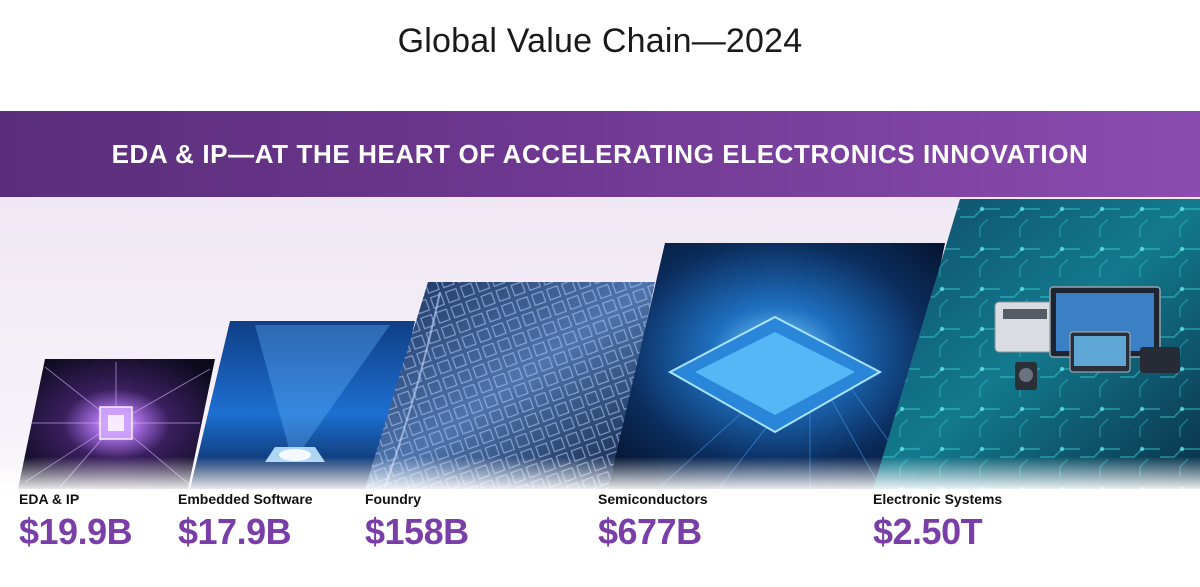 This screenshot has width=1200, height=587. What do you see at coordinates (75, 499) in the screenshot?
I see `segment-label: EDA & IP` at bounding box center [75, 499].